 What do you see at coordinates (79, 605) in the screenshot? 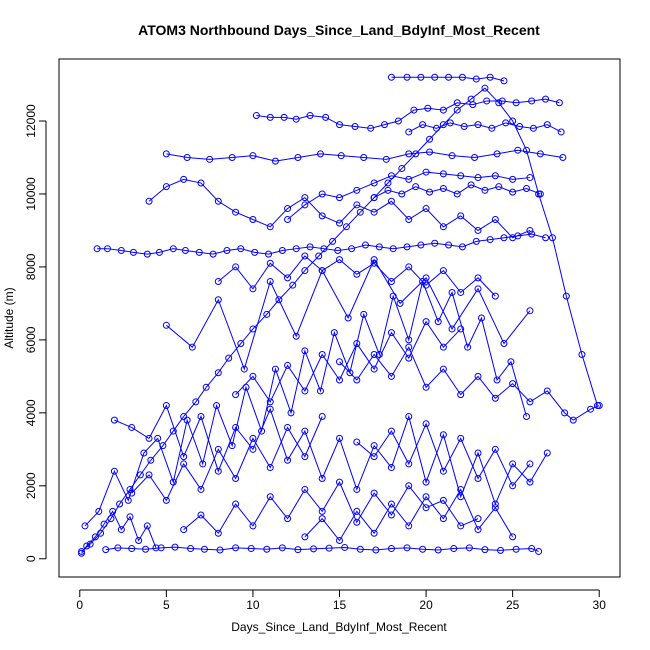
I see `x-tick-label: 0` at bounding box center [79, 605].